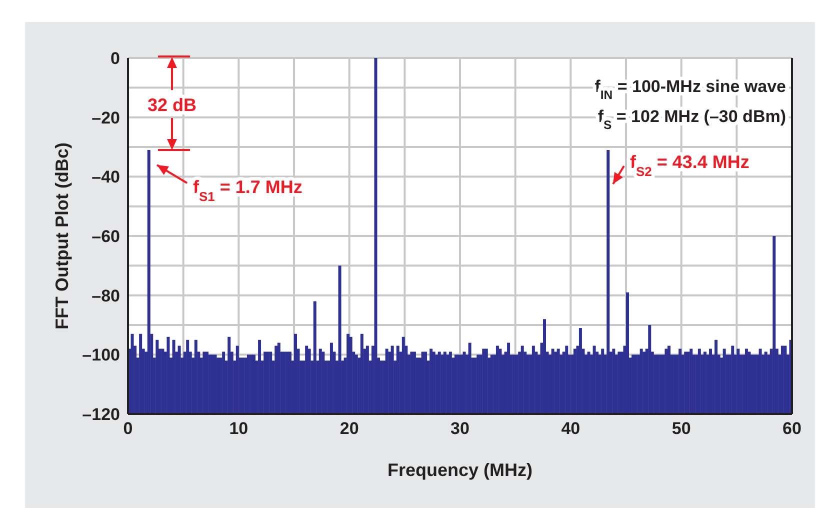 The height and width of the screenshot is (520, 831). Describe the element at coordinates (792, 428) in the screenshot. I see `x-tick-label: 60` at that location.